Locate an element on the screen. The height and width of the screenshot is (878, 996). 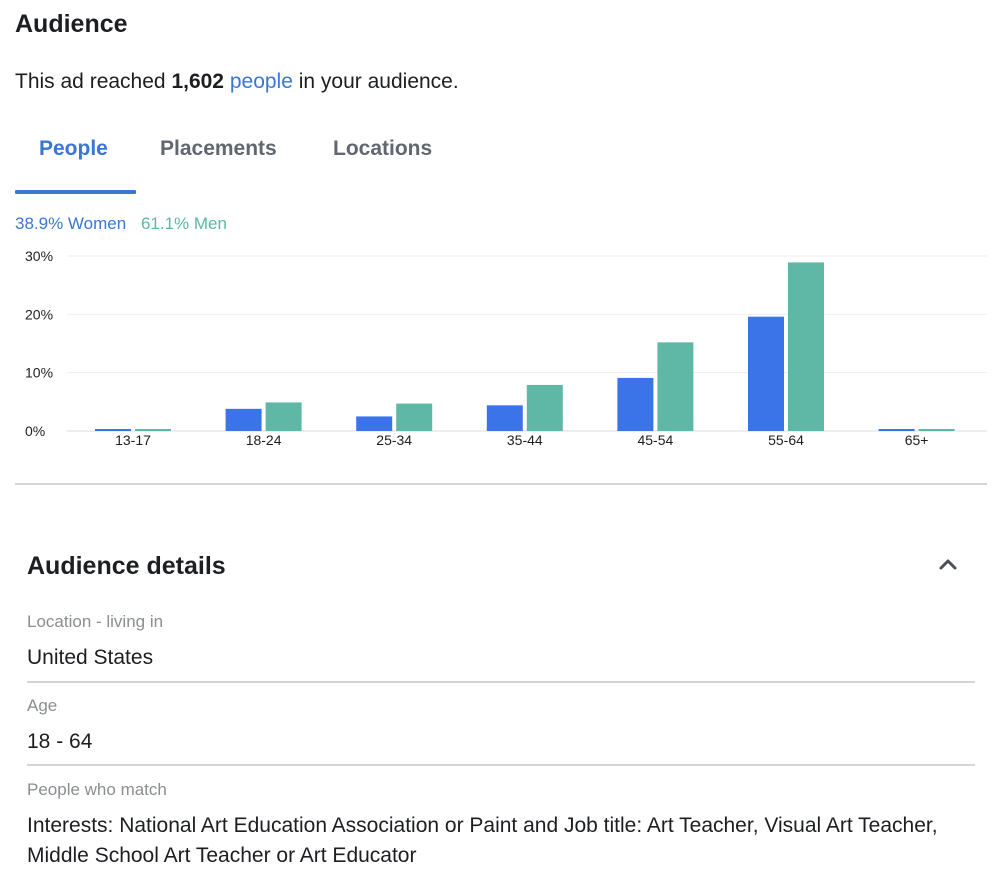
gender-summary: 38.9% Women 61.1% Men is located at coordinates (121, 224).